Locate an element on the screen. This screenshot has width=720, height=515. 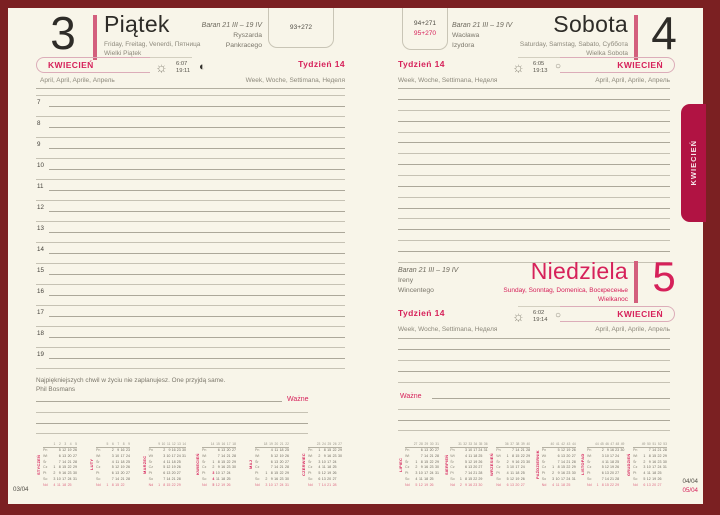
saturday-zodiac-block: Baran 21 III – 19 IV Wacława Izydora is located at coordinates (482, 35).